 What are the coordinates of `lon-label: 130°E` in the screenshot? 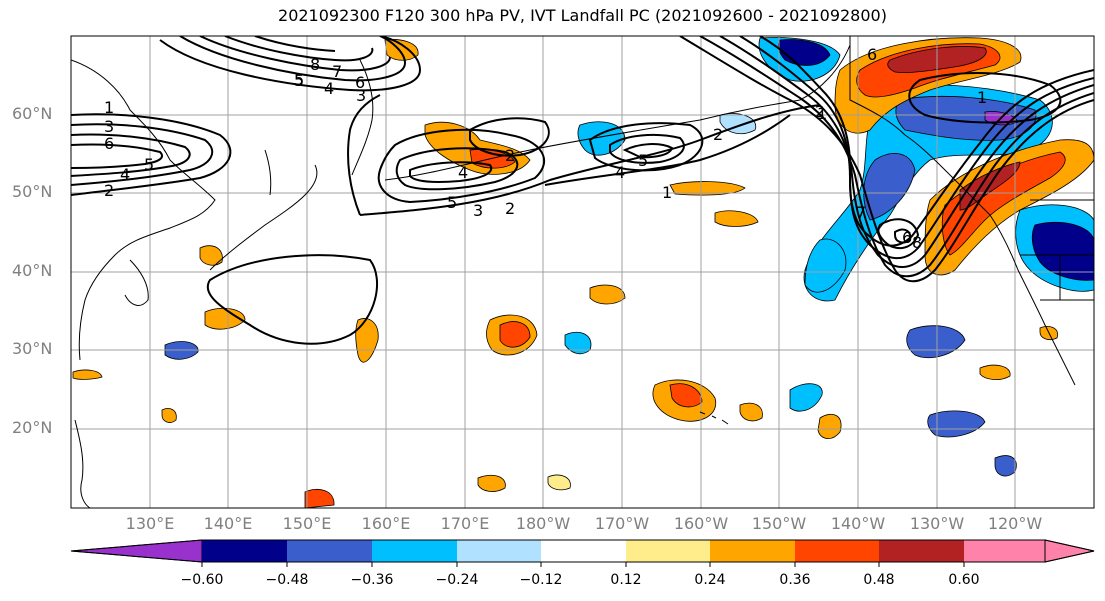 It's located at (150, 523).